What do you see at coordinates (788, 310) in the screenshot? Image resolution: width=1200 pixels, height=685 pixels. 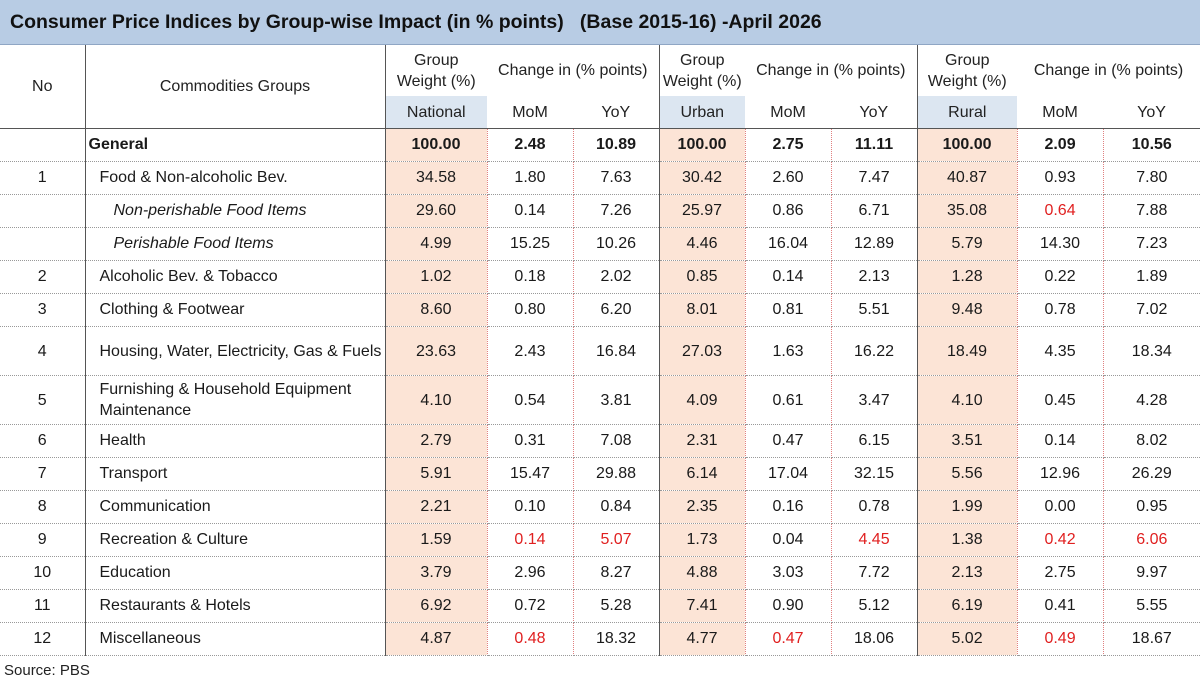 I see `cell: 0.81` at bounding box center [788, 310].